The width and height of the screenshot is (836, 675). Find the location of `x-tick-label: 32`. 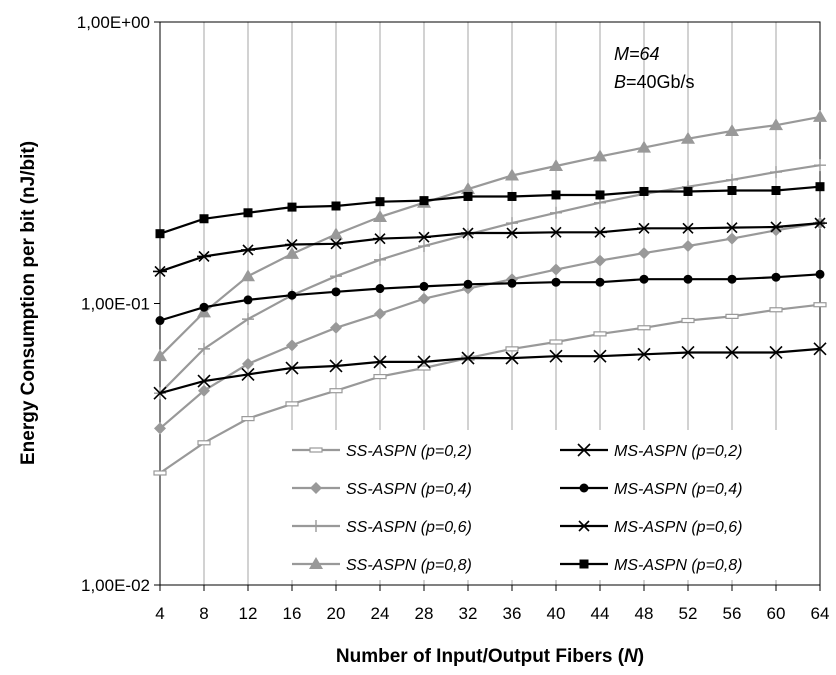

x-tick-label: 32 is located at coordinates (468, 613).